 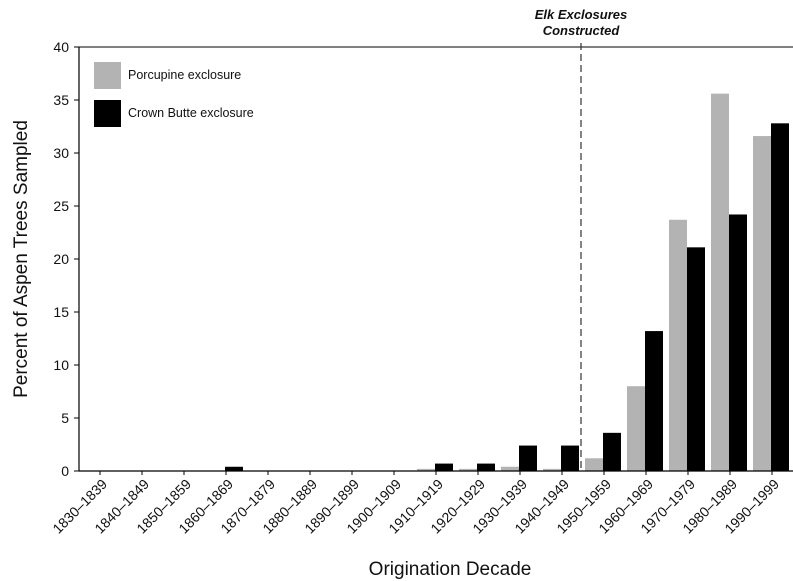 What do you see at coordinates (65, 471) in the screenshot?
I see `y-tick-label: 0` at bounding box center [65, 471].